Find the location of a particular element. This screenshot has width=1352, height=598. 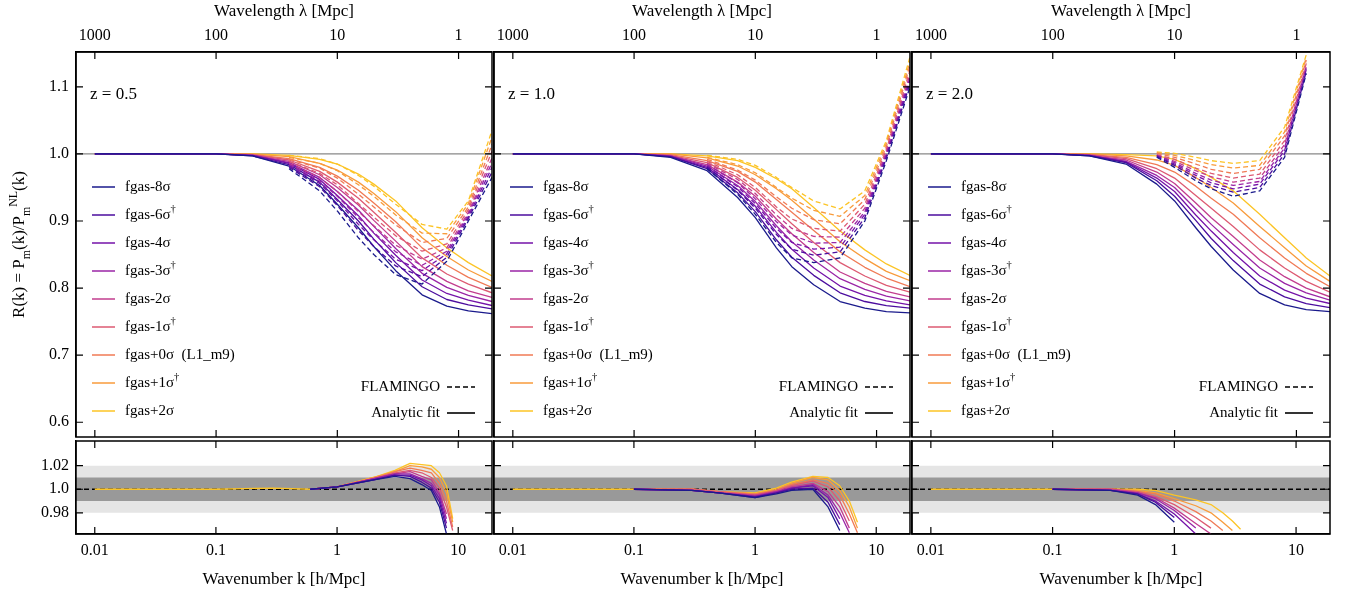

y-tick-label: 0.8 is located at coordinates (59, 287).